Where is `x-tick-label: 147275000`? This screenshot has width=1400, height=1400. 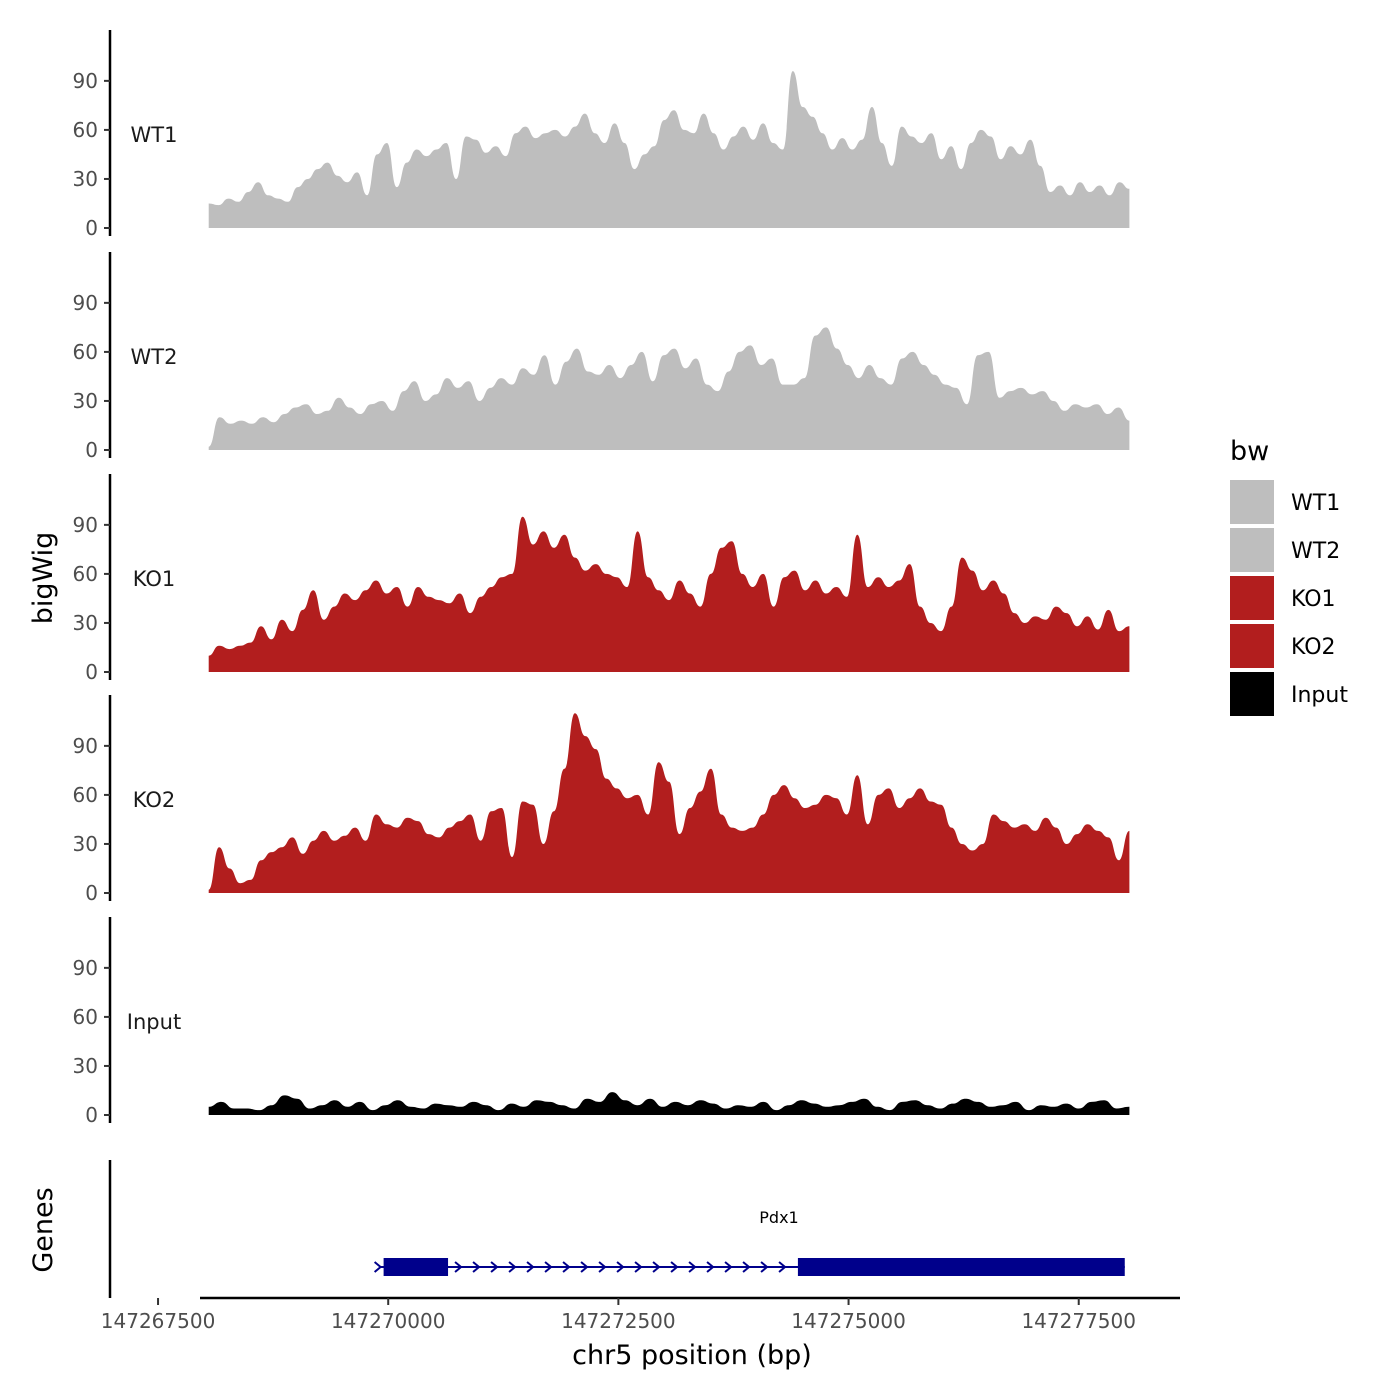
x-tick-label: 147275000 is located at coordinates (848, 1321).